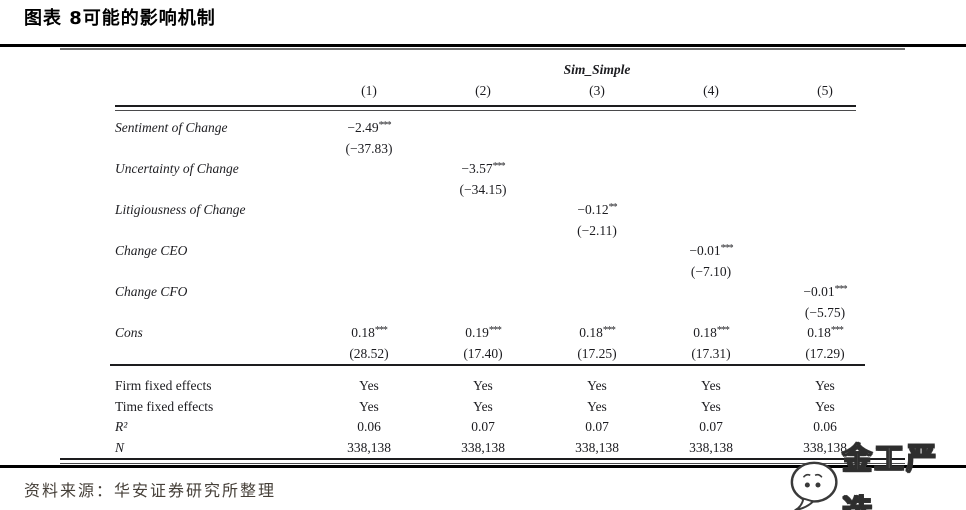 This screenshot has width=966, height=510. I want to click on col-header: (2), so click(483, 90).